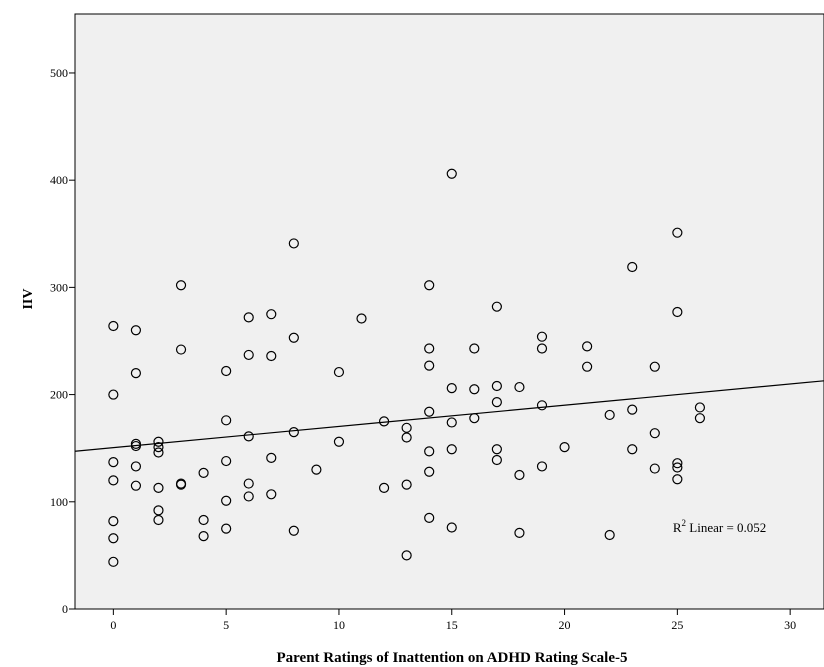 Image resolution: width=824 pixels, height=667 pixels. Describe the element at coordinates (59, 502) in the screenshot. I see `y-tick-label: 100` at that location.